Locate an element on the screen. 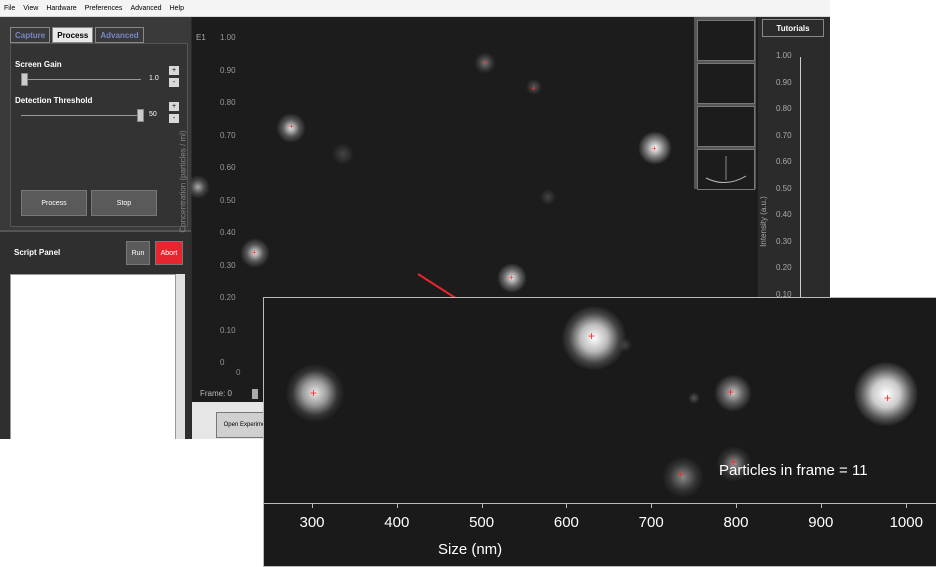 The image size is (936, 567). run-button: Run is located at coordinates (138, 253).